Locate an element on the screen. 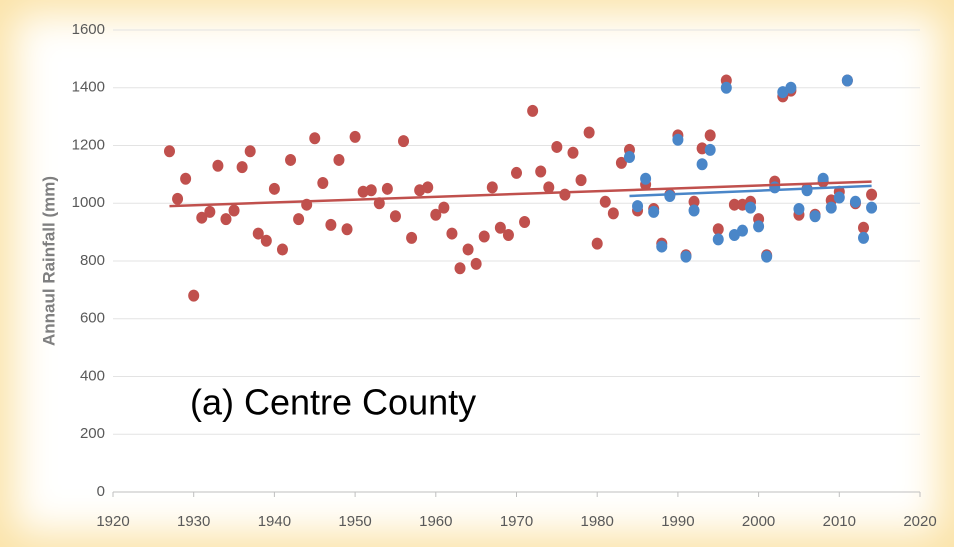 This screenshot has width=954, height=547. y-tick-label: 1400 is located at coordinates (88, 87).